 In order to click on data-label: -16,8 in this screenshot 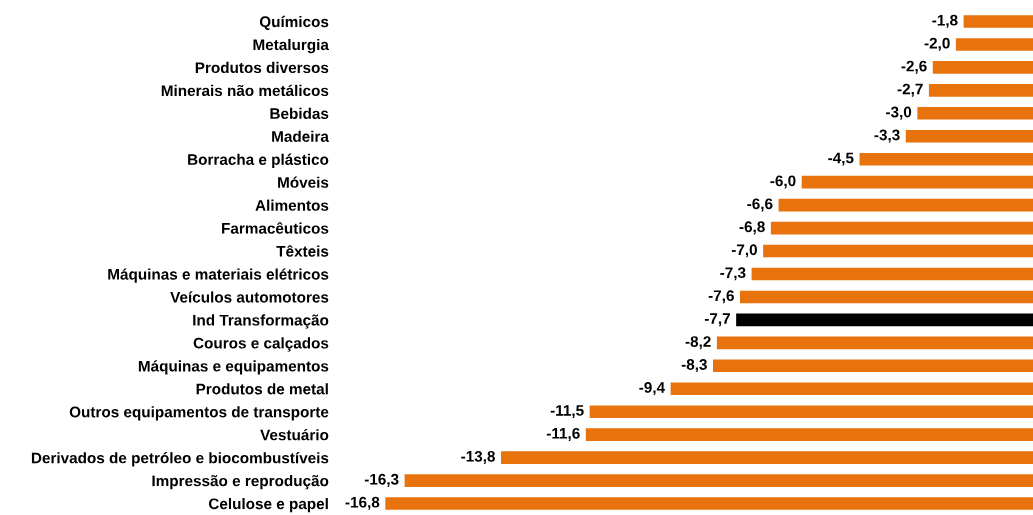, I will do `click(362, 503)`.